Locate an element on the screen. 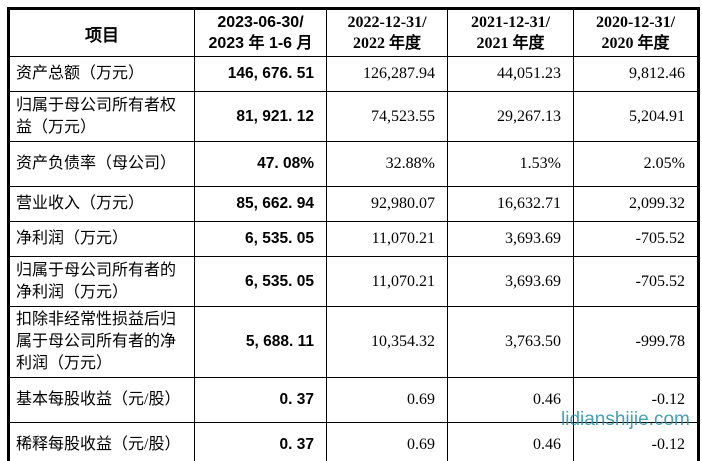  value-cell: 44,051.23 is located at coordinates (510, 74).